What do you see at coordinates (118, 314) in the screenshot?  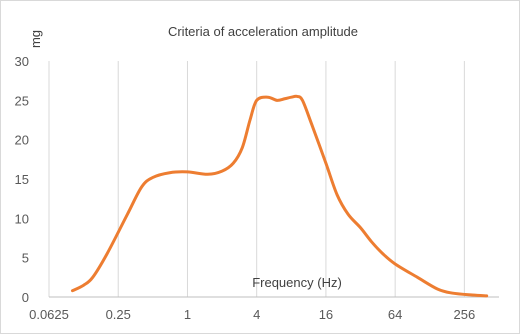 I see `x-tick-label: 0.25` at bounding box center [118, 314].